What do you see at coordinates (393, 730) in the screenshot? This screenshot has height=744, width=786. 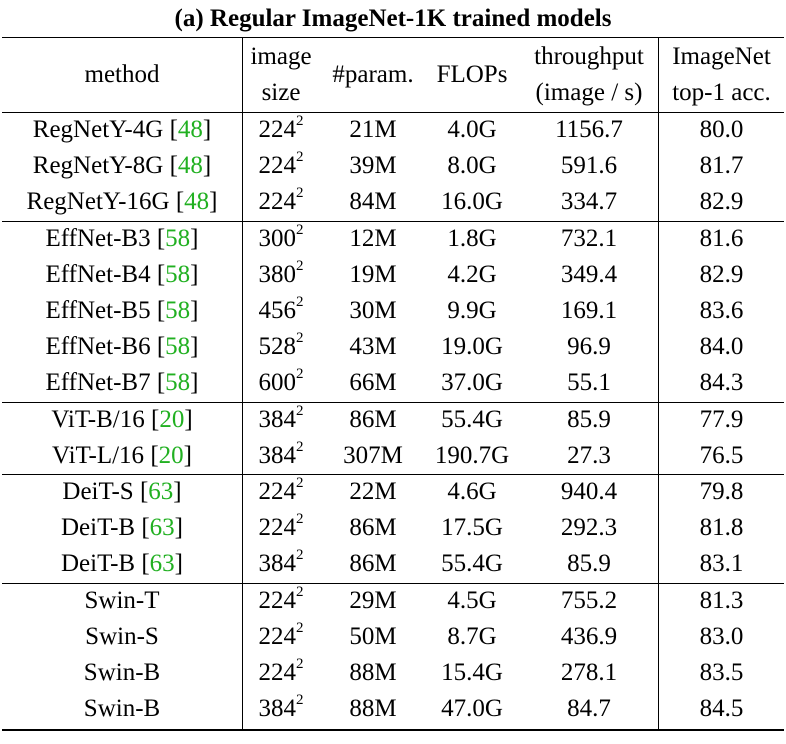 I see `bottom-rule` at bounding box center [393, 730].